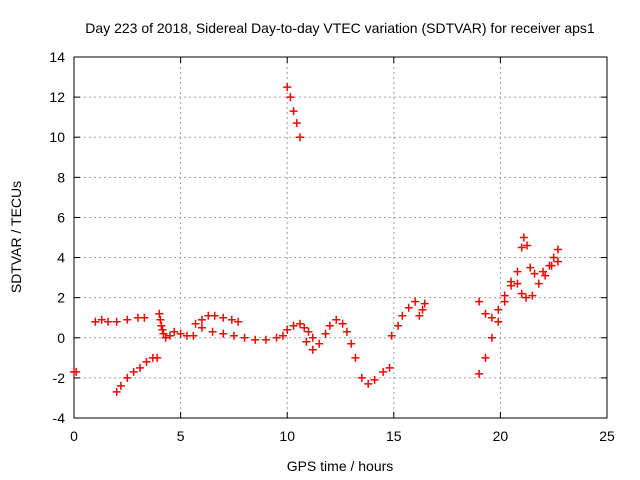  I want to click on y-tick-label: 2, so click(61, 298).